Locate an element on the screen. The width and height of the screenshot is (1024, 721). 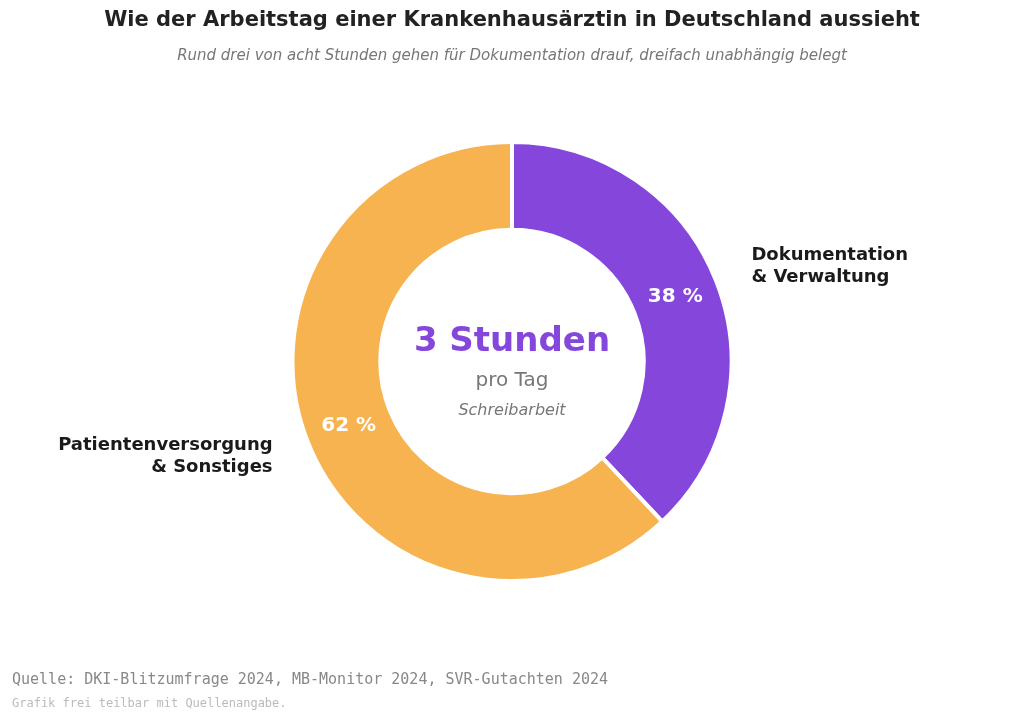
text: Schreibarbeit is located at coordinates (512, 409).